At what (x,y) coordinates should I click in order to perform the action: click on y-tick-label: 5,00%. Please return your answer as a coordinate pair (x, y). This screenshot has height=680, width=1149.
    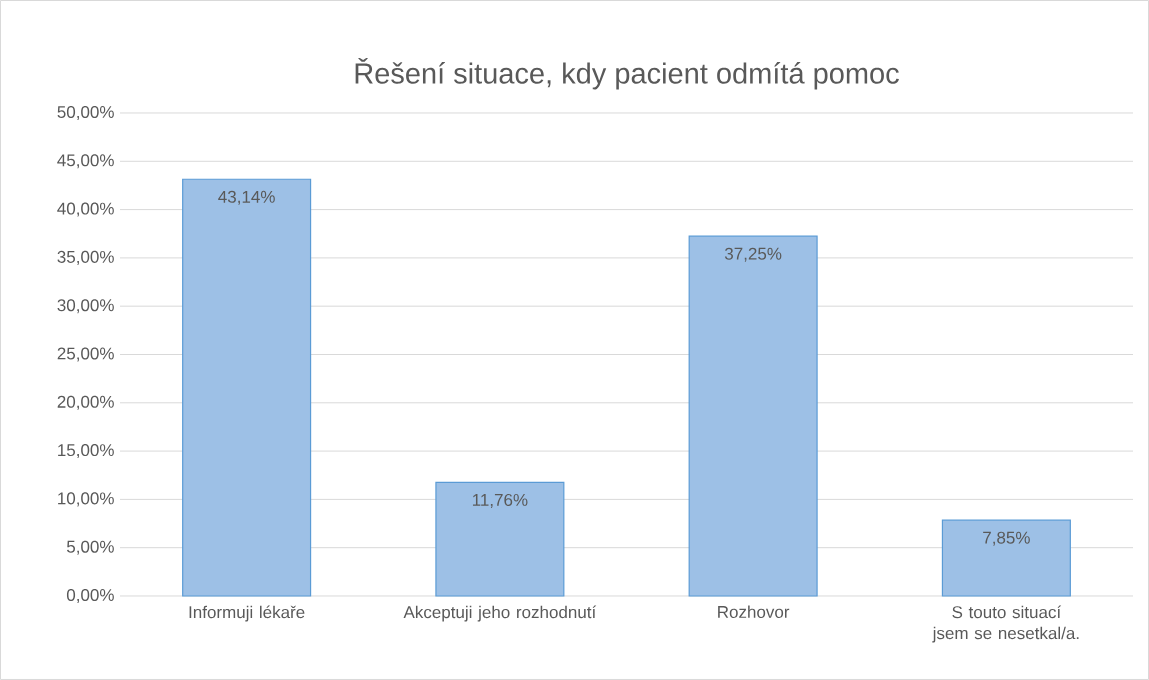
    Looking at the image, I should click on (90, 547).